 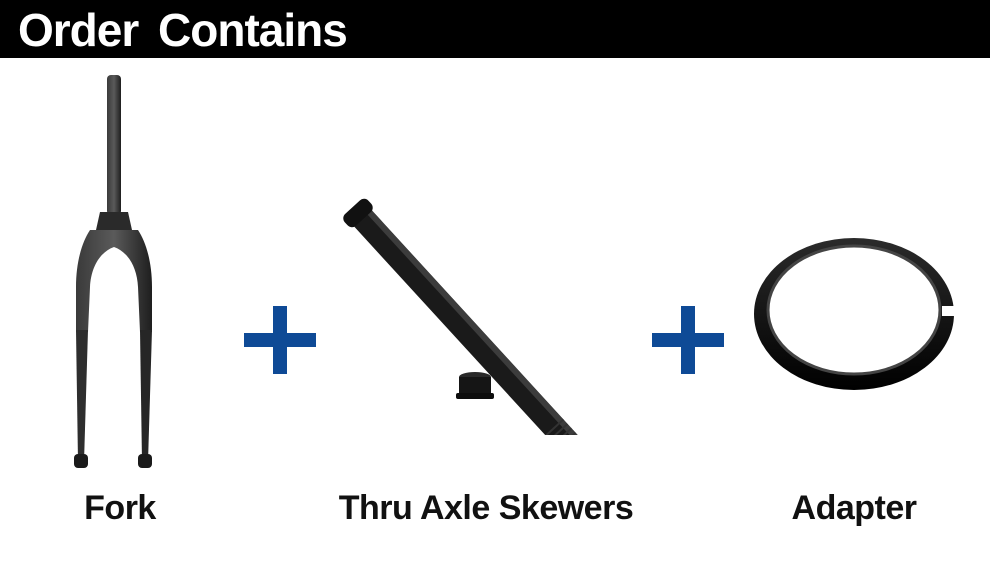 What do you see at coordinates (854, 508) in the screenshot?
I see `item-label-adapter: Adapter` at bounding box center [854, 508].